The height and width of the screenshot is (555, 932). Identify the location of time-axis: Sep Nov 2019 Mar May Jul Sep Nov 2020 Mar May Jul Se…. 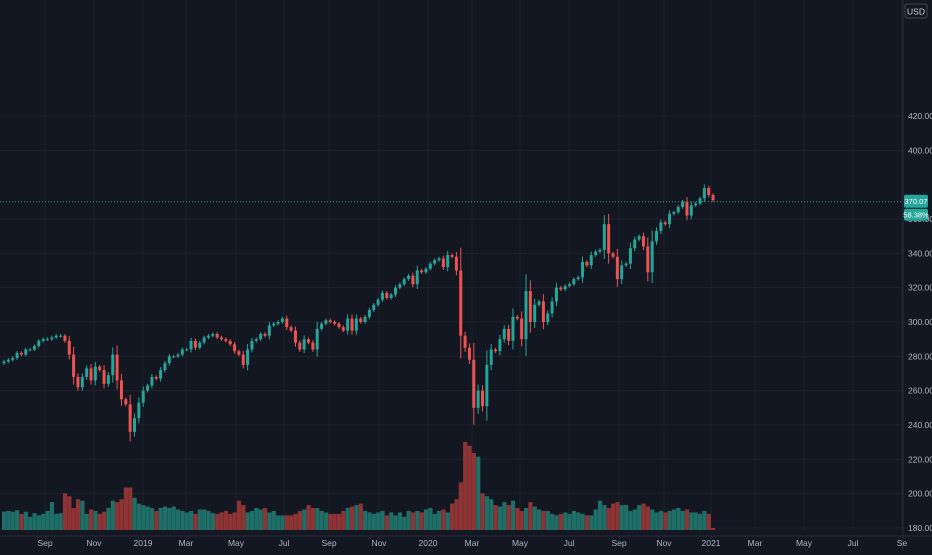
(466, 541).